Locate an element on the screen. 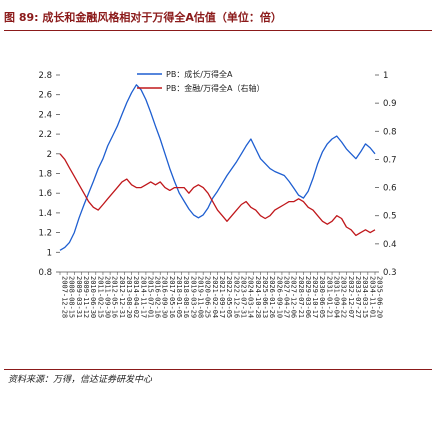  left-tick-label-6: 2 is located at coordinates (49, 155).